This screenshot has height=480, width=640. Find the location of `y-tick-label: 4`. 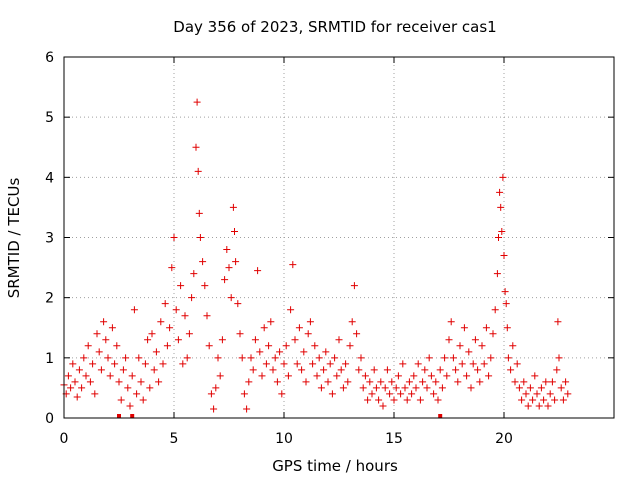

y-tick-label: 4 is located at coordinates (49, 178).